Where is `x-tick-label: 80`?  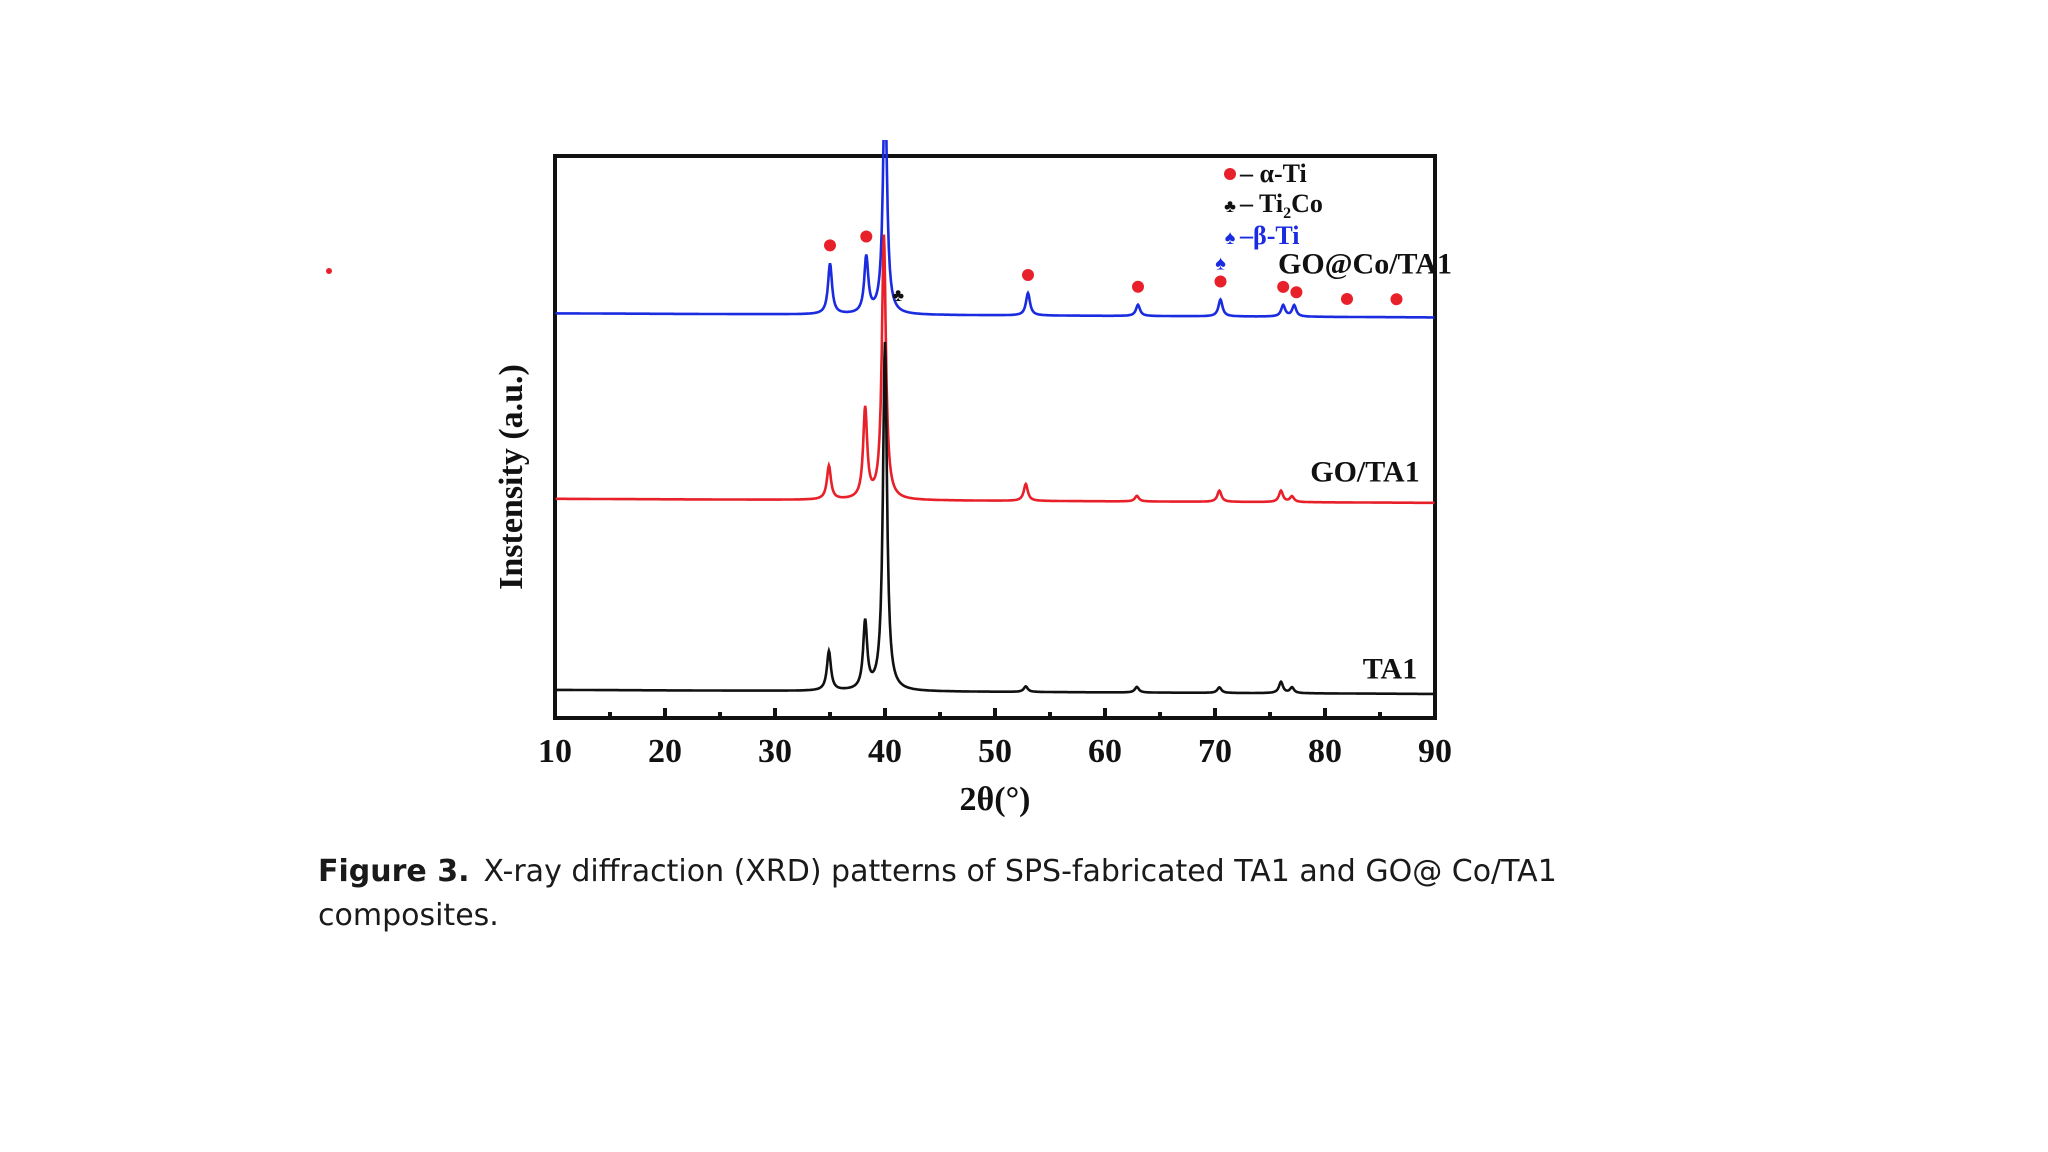
x-tick-label: 80 is located at coordinates (1325, 751).